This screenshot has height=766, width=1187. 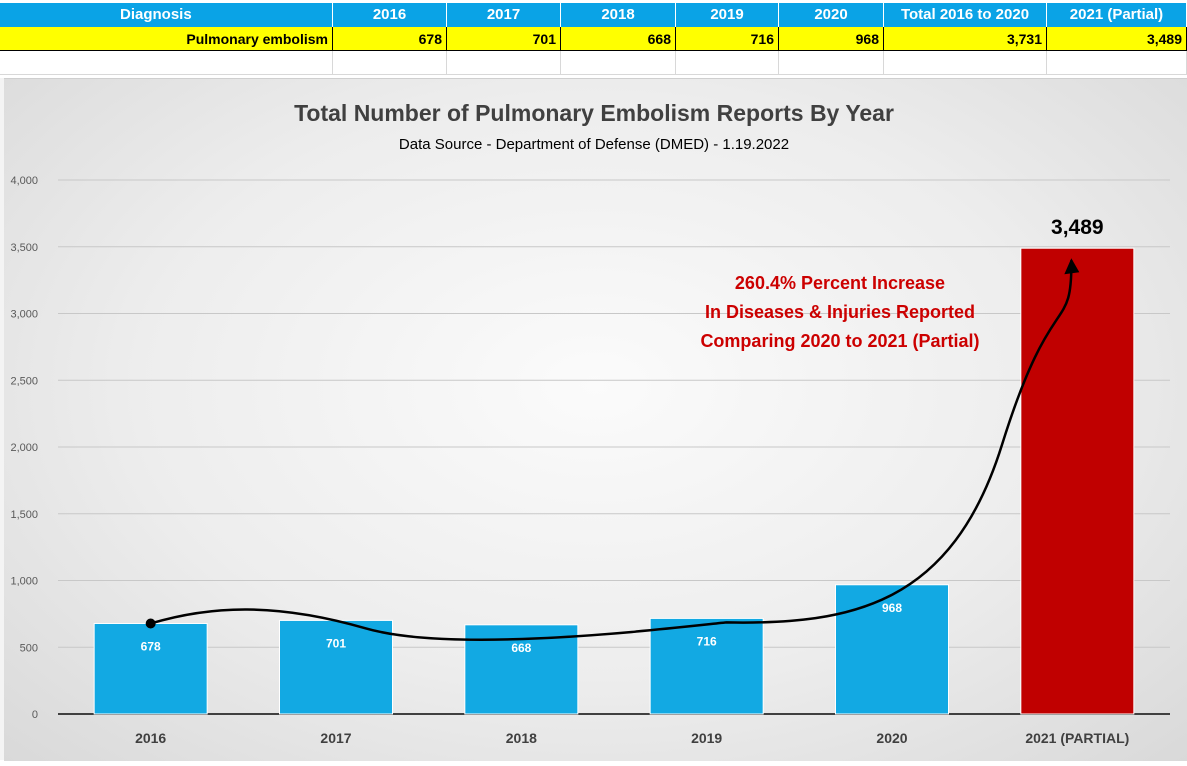 I want to click on annotation-line: In Diseases & Injuries Reported, so click(x=840, y=312).